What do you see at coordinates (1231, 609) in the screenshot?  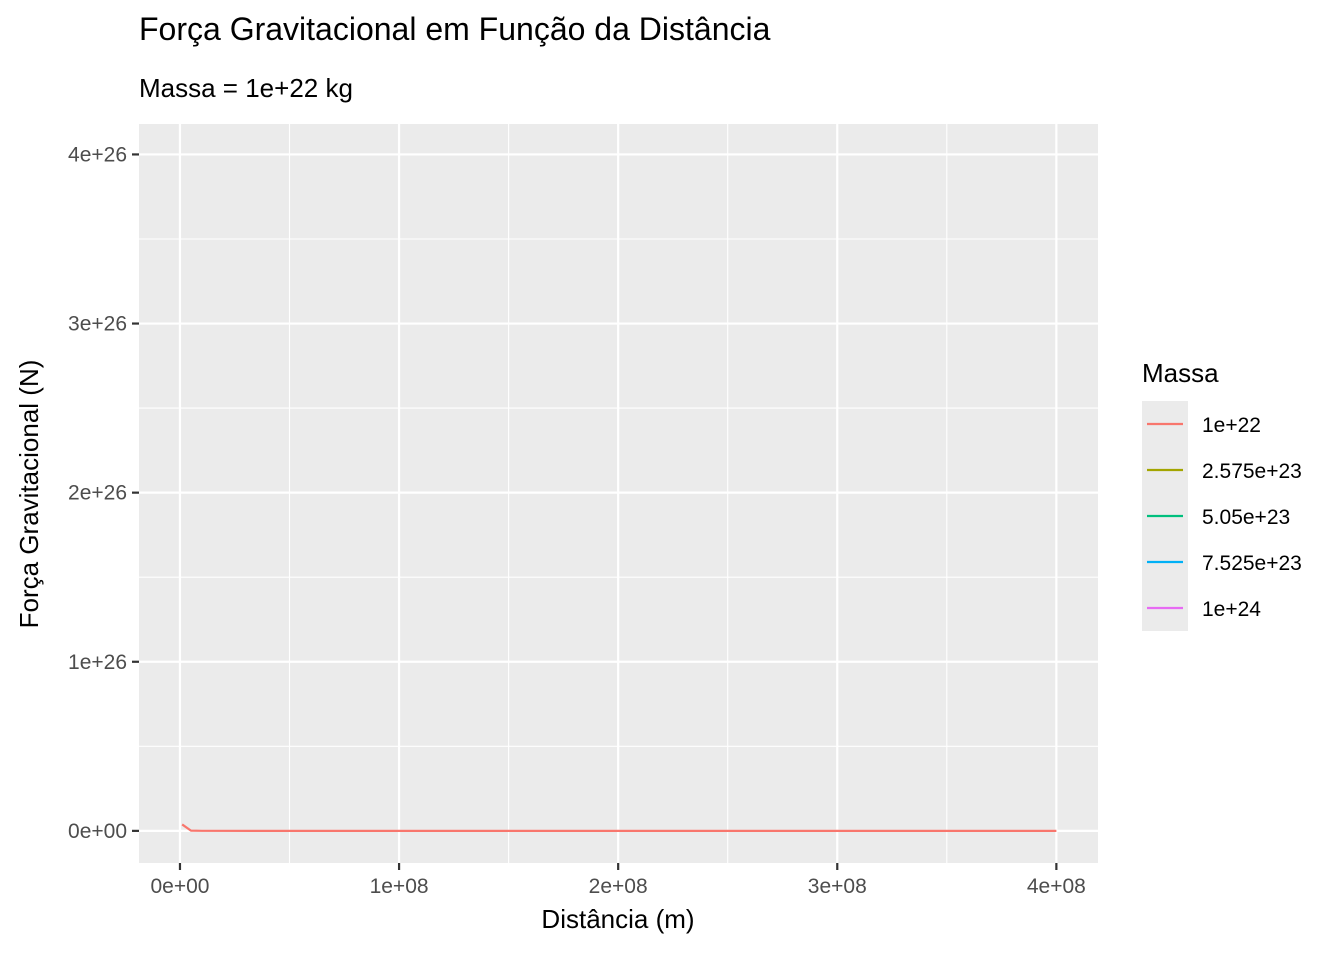 I see `legend-label-1e+24: 1e+24` at bounding box center [1231, 609].